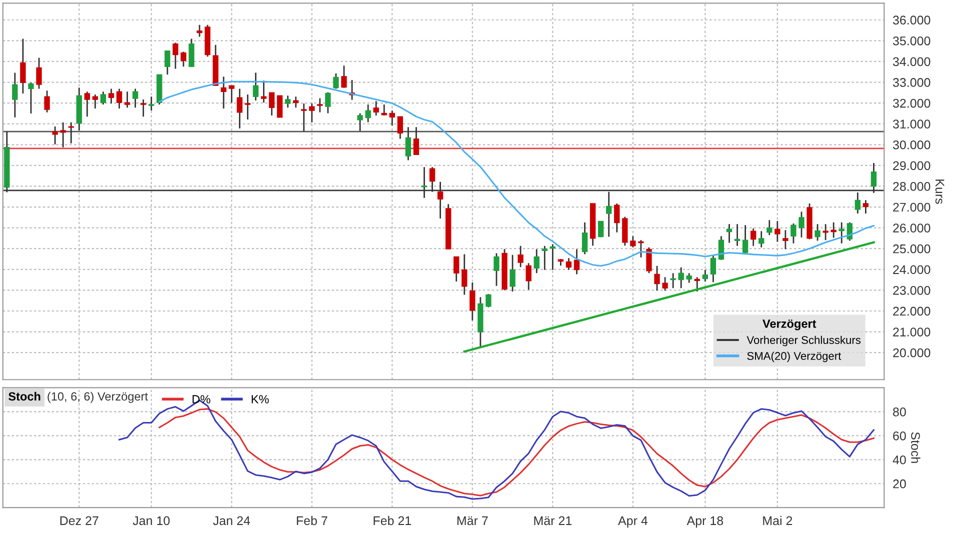 The image size is (960, 540). I want to click on y-axis-title: Kurs, so click(939, 192).